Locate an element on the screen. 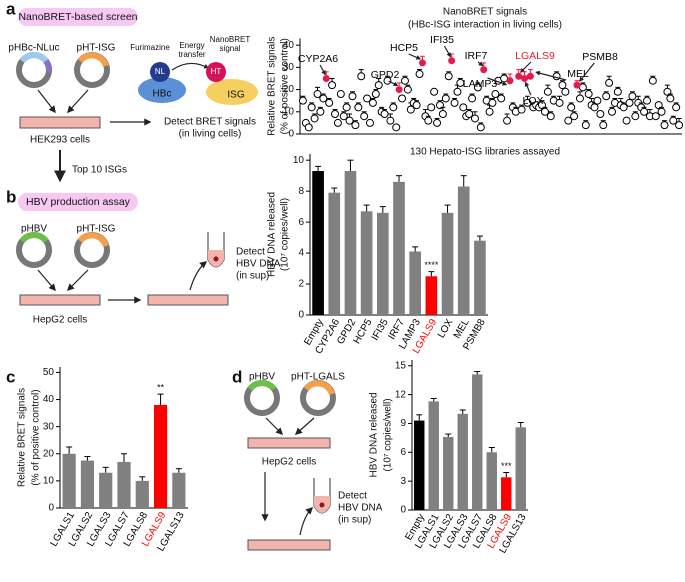 The width and height of the screenshot is (685, 582). y-axis-label: HBV DNA released is located at coordinates (272, 234).